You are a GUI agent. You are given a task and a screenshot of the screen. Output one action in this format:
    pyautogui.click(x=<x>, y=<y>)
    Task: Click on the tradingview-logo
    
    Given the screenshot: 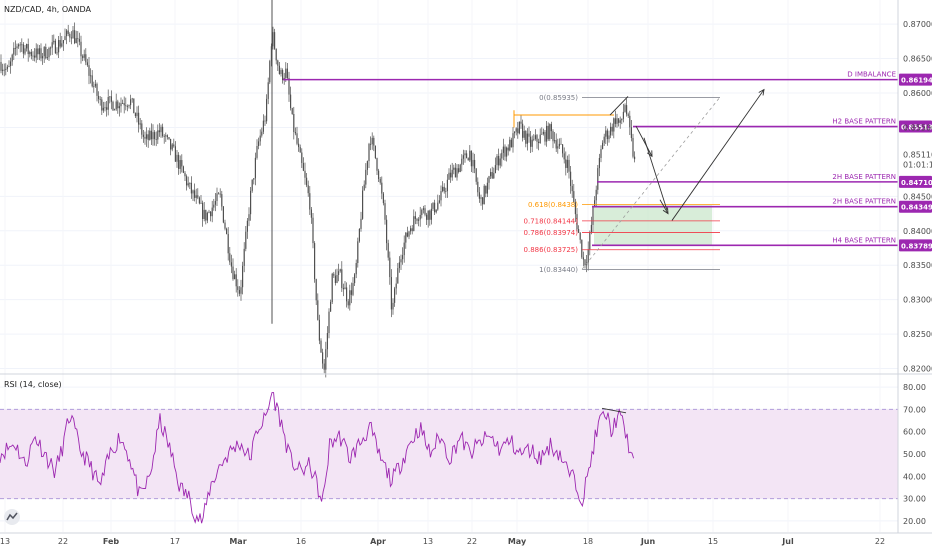 What is the action you would take?
    pyautogui.click(x=12, y=517)
    